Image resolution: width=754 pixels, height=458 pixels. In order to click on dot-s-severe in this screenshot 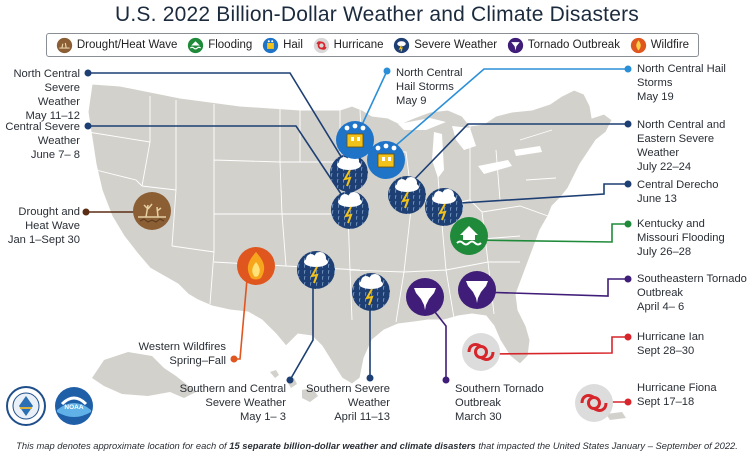, I will do `click(370, 378)`.